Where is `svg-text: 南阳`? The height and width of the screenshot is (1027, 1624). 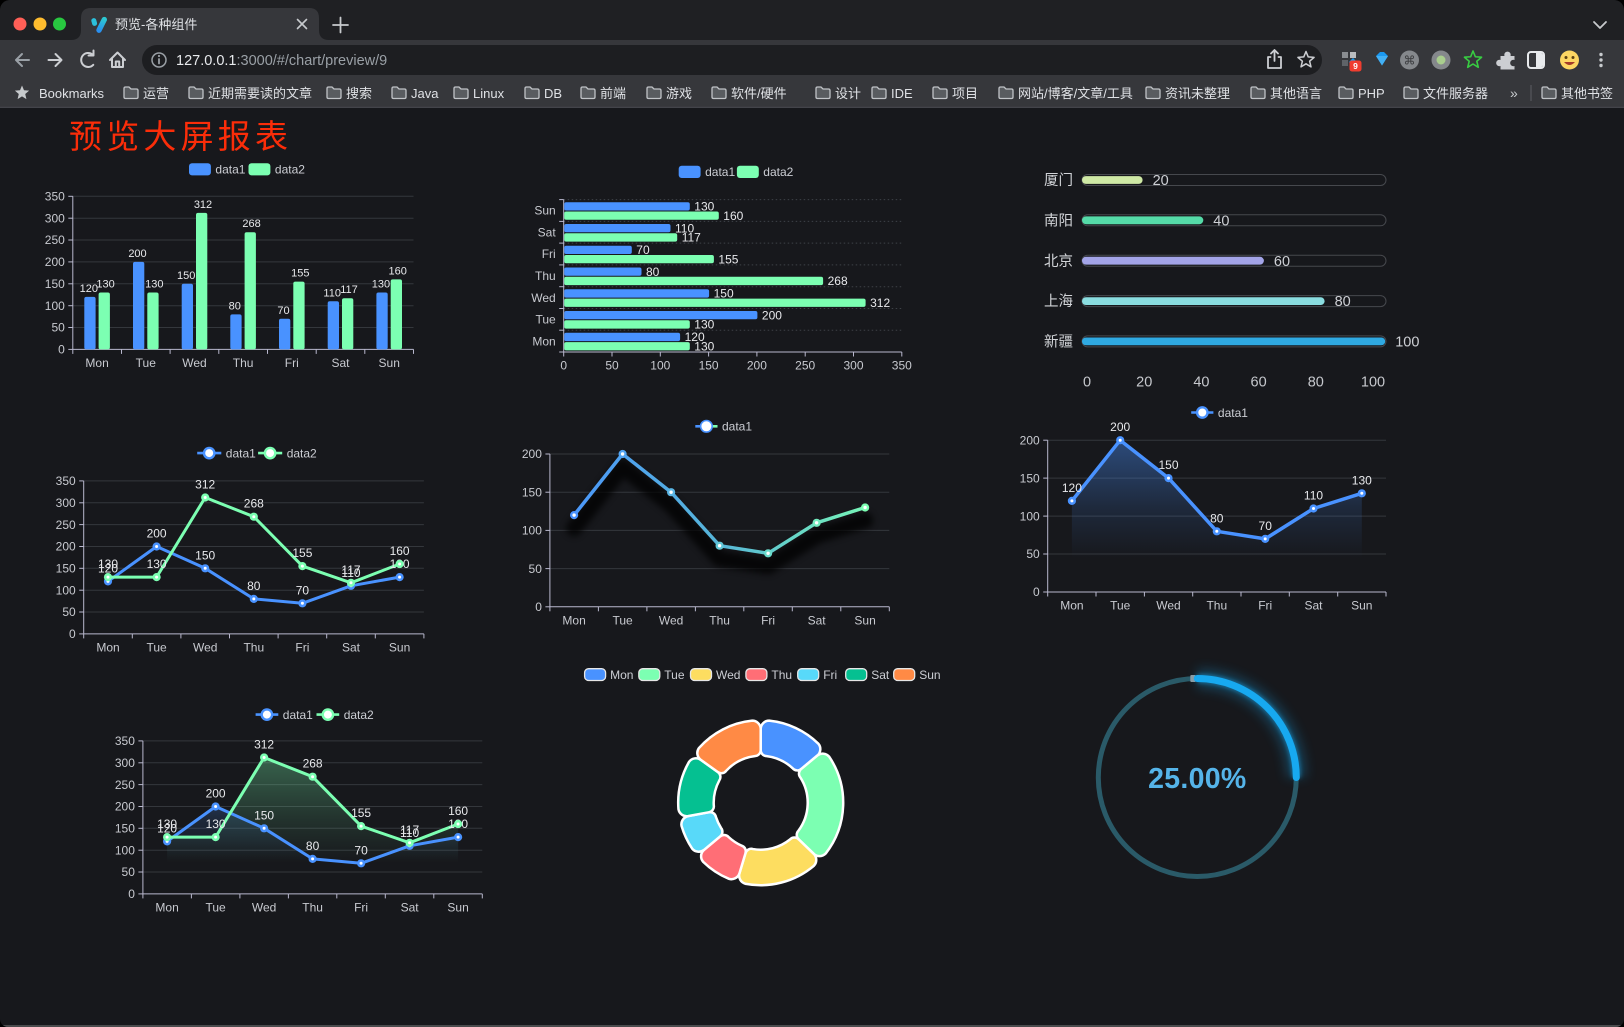 svg-text: 南阳 is located at coordinates (1058, 221).